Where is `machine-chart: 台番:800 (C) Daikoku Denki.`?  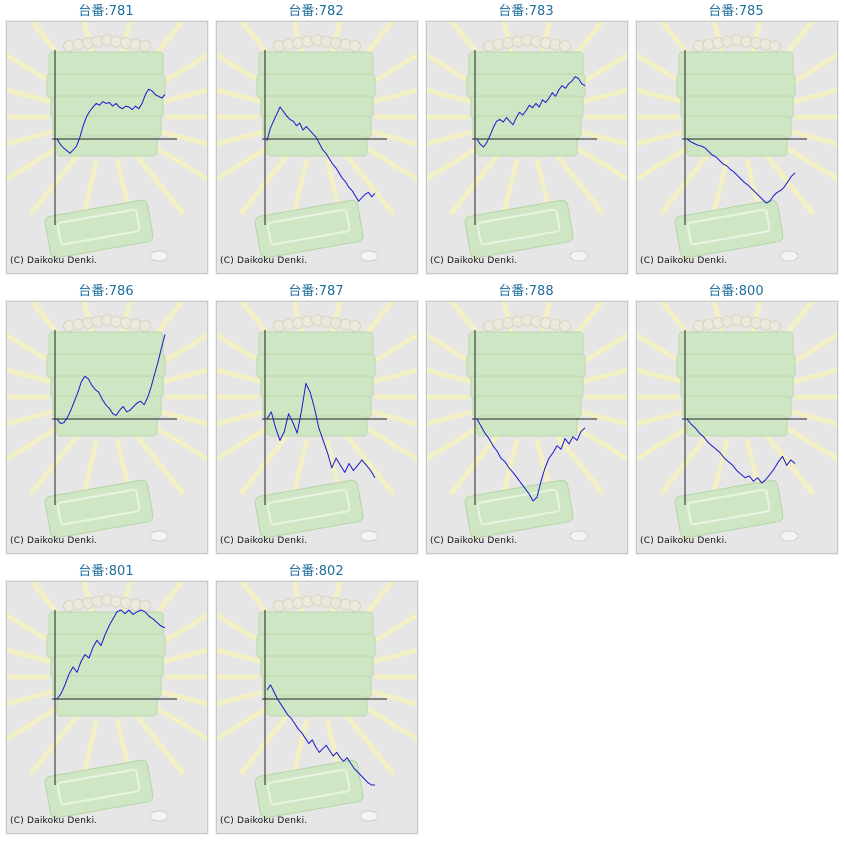
machine-chart: 台番:800 (C) Daikoku Denki. is located at coordinates (736, 418).